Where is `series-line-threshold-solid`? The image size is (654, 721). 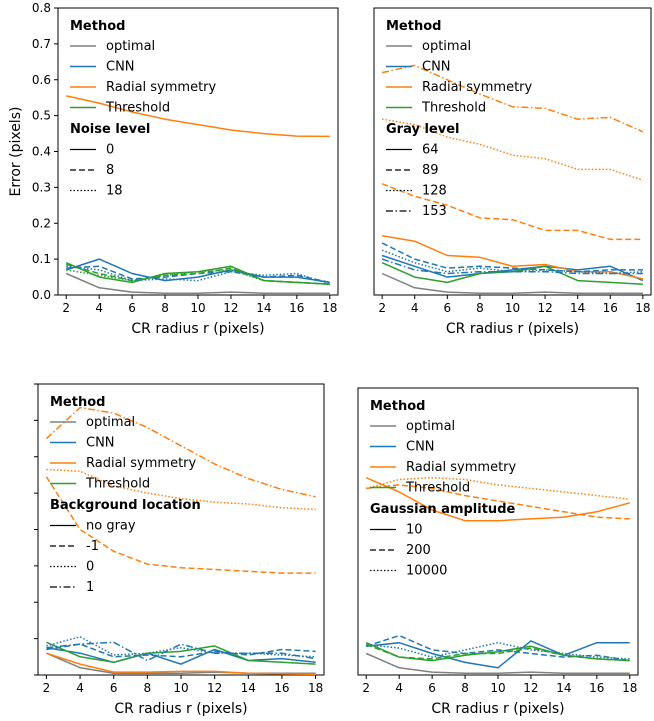
series-line-threshold-solid is located at coordinates (181, 653).